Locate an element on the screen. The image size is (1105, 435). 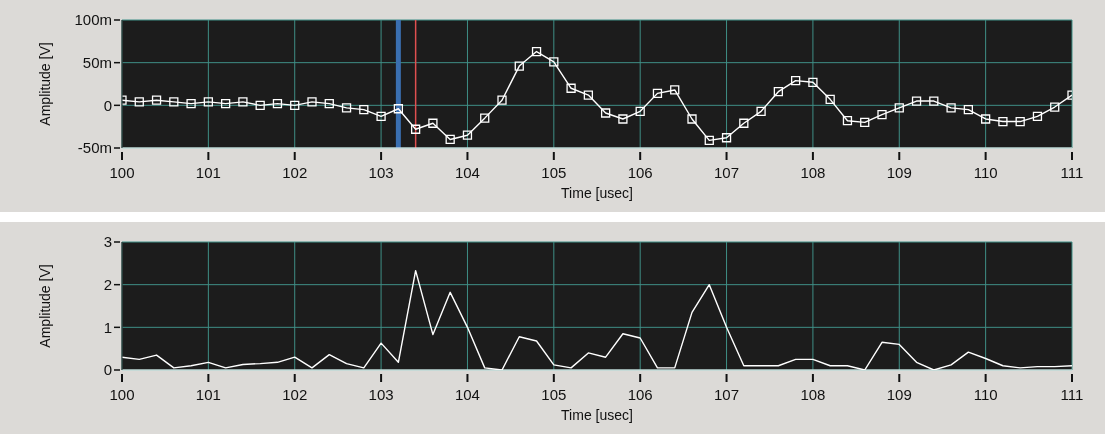
y-tick-label: 100m is located at coordinates (93, 20).